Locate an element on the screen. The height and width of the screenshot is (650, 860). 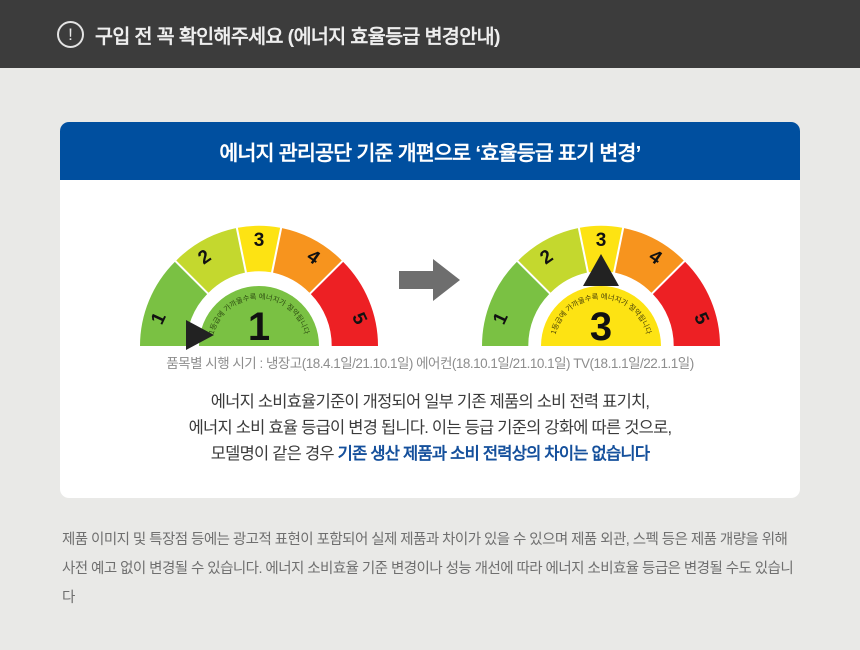
notice-header-bar: ! 구입 전 꼭 확인해주세요 (에너지 효율등급 변경안내) is located at coordinates (430, 34).